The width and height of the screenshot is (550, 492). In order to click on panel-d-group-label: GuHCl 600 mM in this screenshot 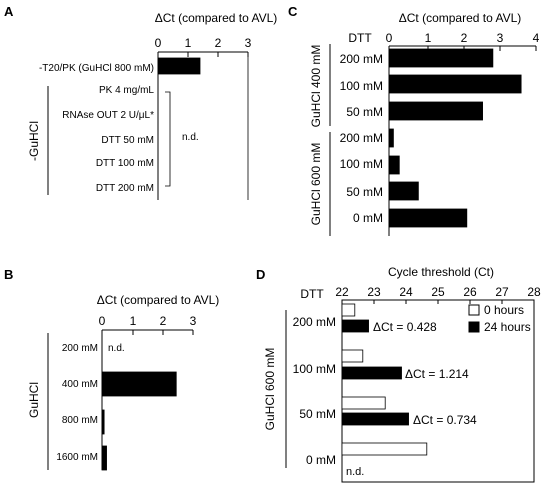, I will do `click(270, 389)`.